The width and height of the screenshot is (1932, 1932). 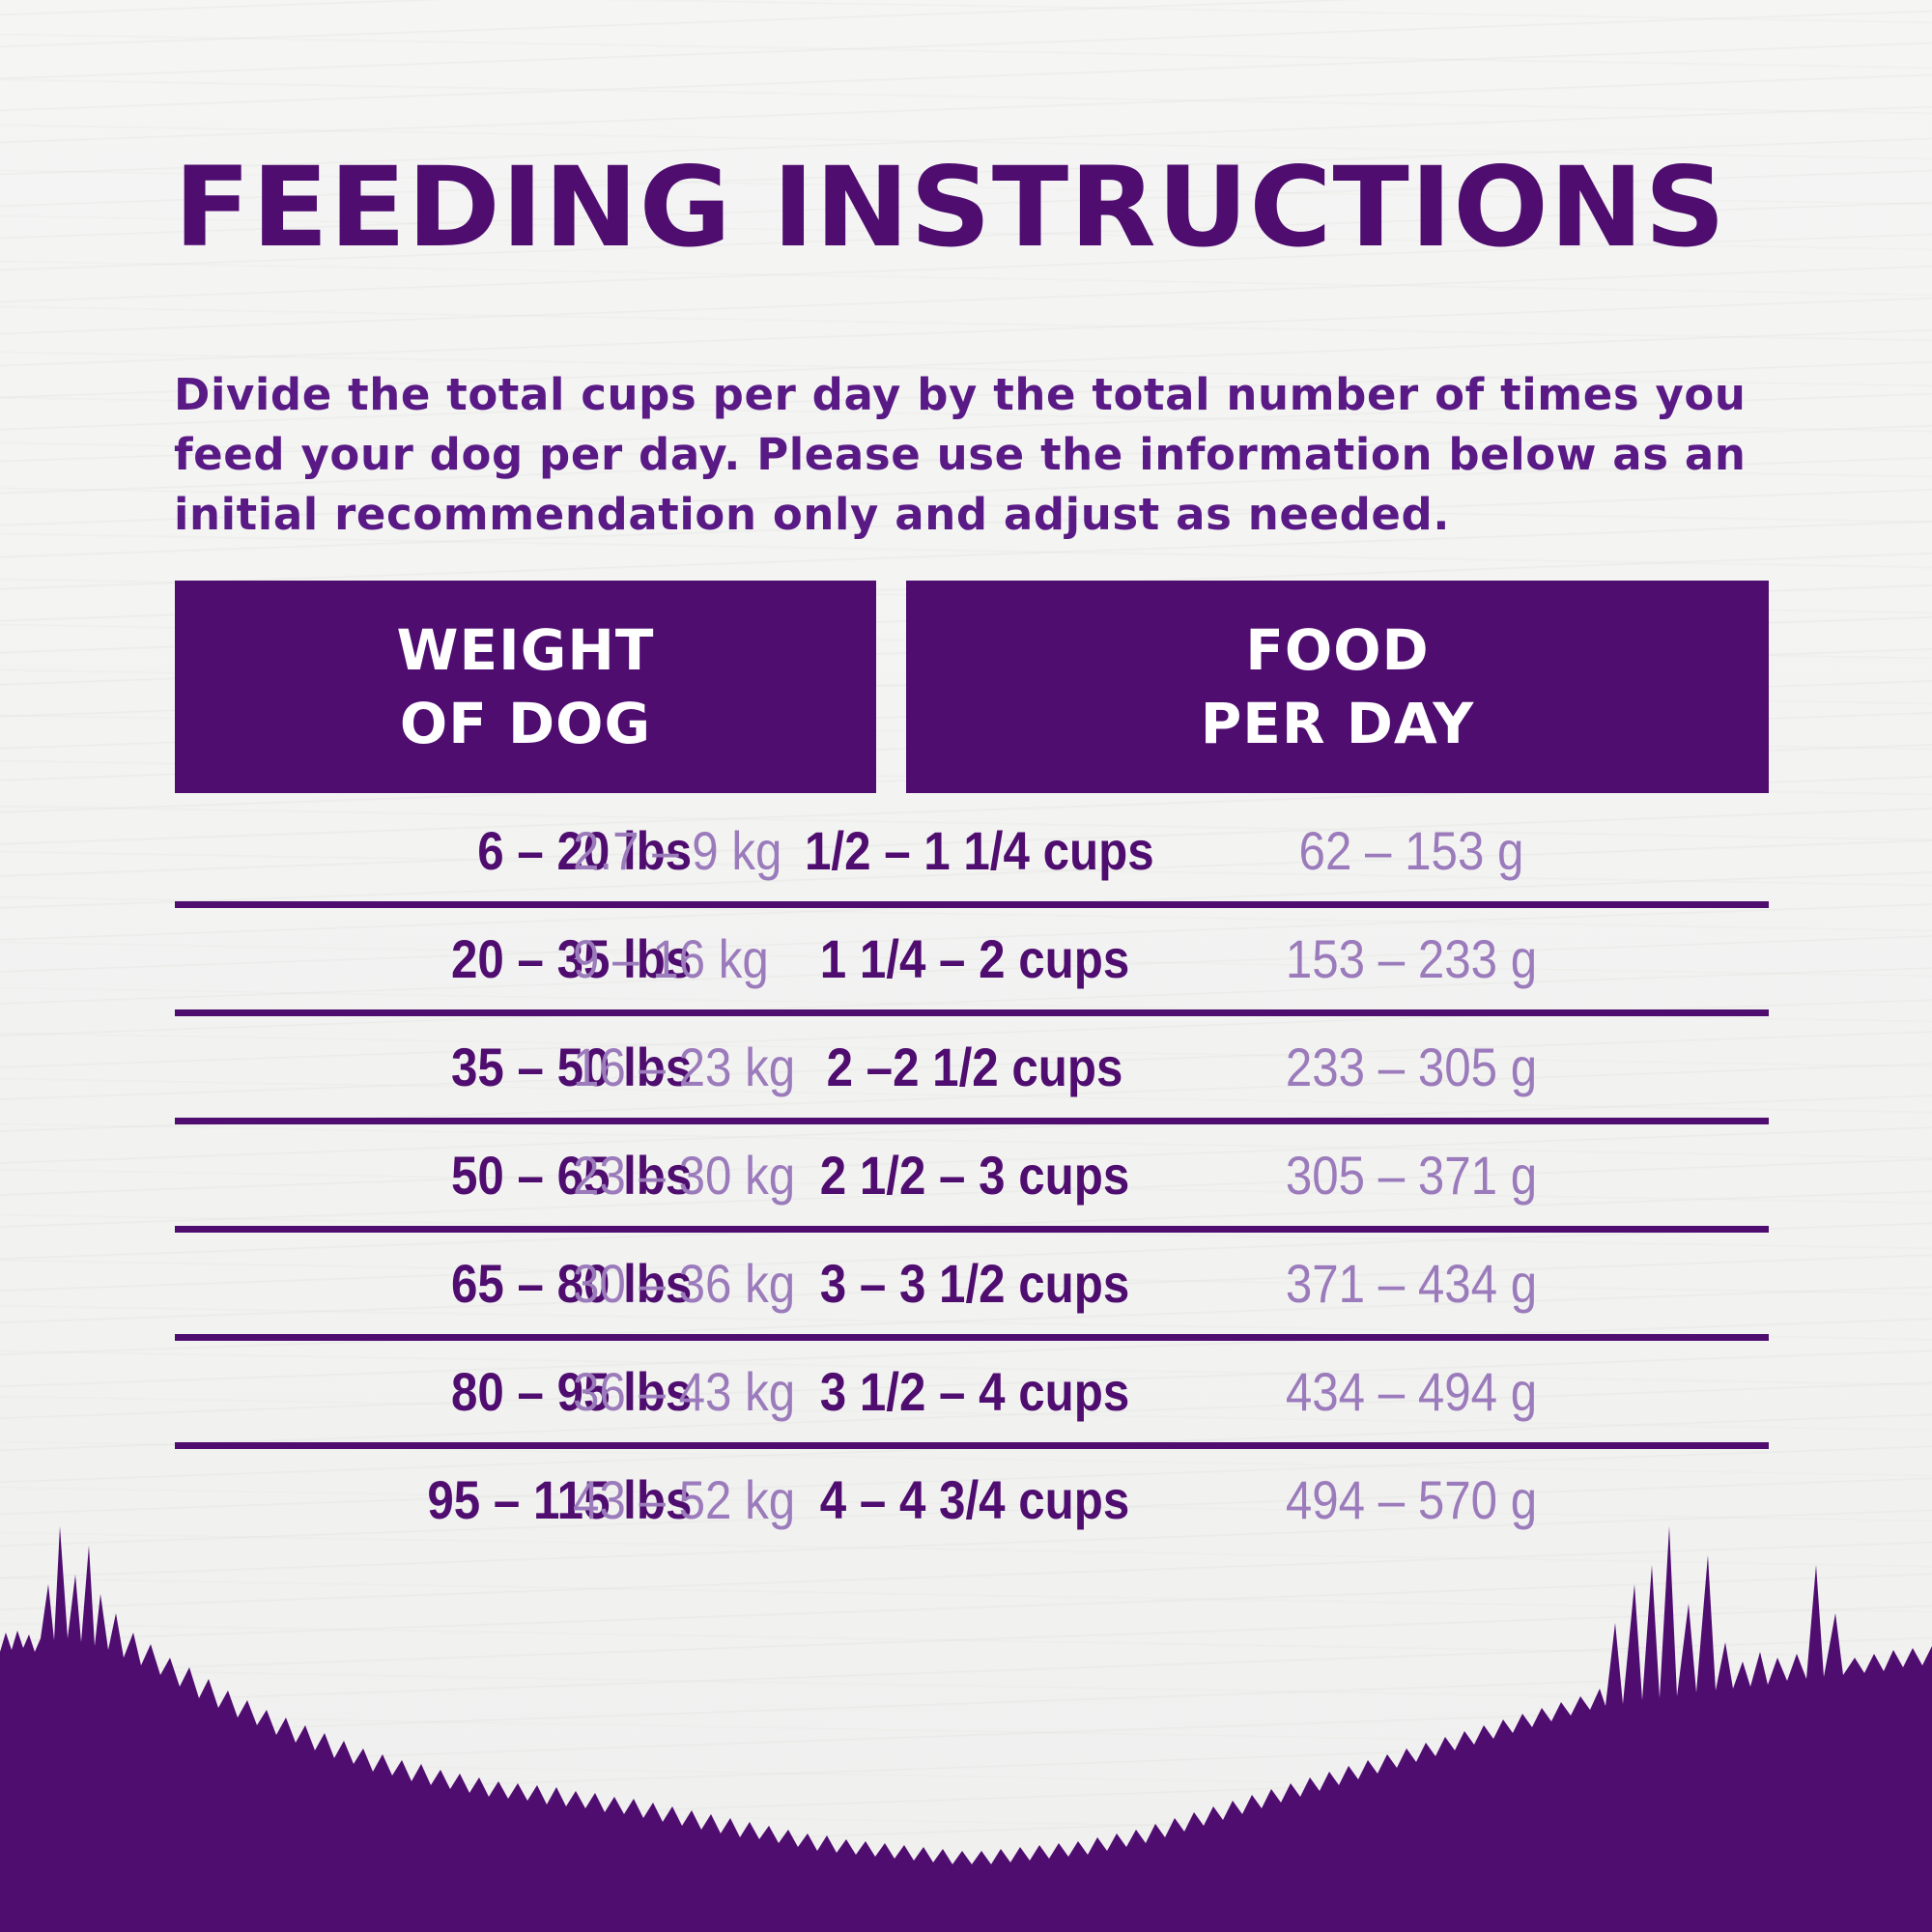 What do you see at coordinates (974, 1283) in the screenshot?
I see `food-cups-cell: 3 – 3 1/2 cups` at bounding box center [974, 1283].